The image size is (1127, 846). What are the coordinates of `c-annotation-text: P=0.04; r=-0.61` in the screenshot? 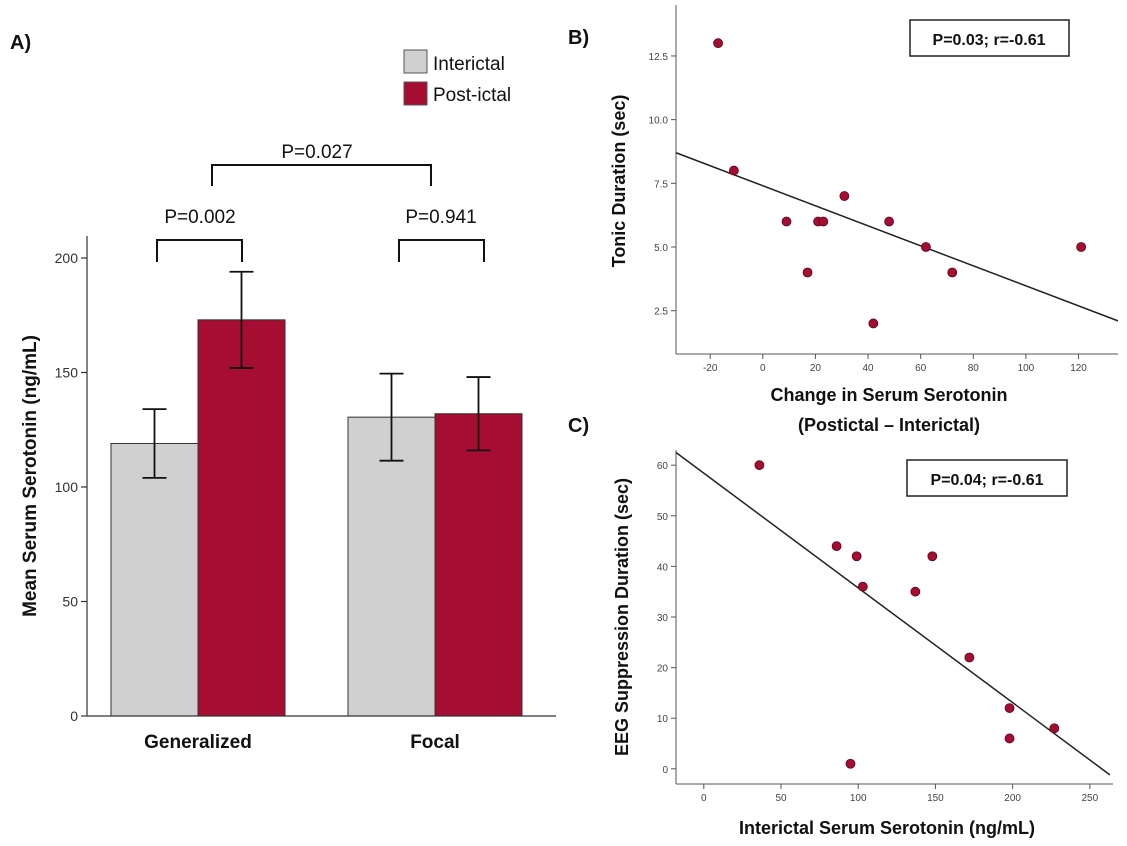 It's located at (987, 480).